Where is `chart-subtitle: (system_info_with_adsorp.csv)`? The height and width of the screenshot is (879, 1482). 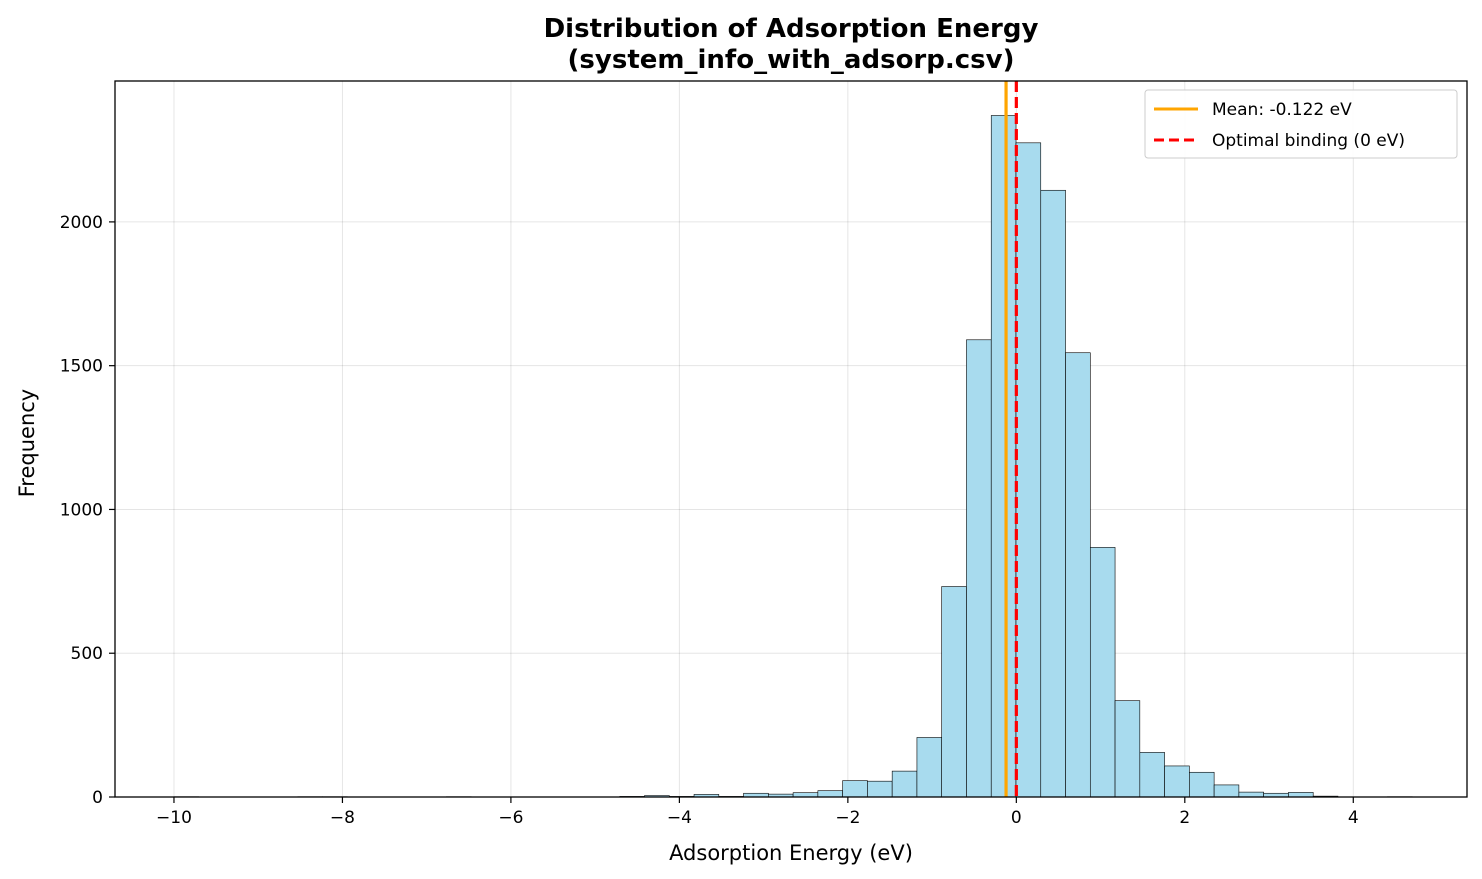
chart-subtitle: (system_info_with_adsorp.csv) is located at coordinates (791, 60).